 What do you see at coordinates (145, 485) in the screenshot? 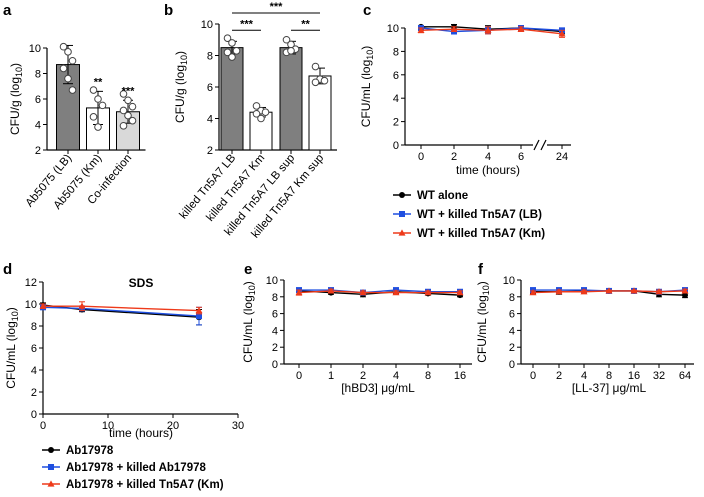
I see `legend-label: Ab17978 + killed Tn5A7 (Km)` at bounding box center [145, 485].